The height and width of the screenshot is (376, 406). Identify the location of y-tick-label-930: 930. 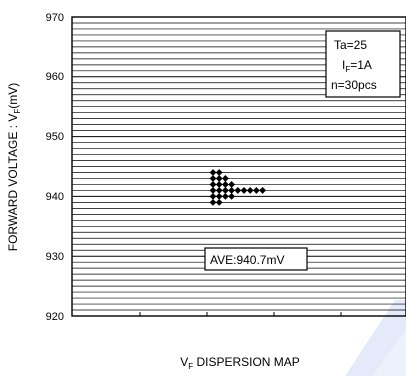
(55, 257).